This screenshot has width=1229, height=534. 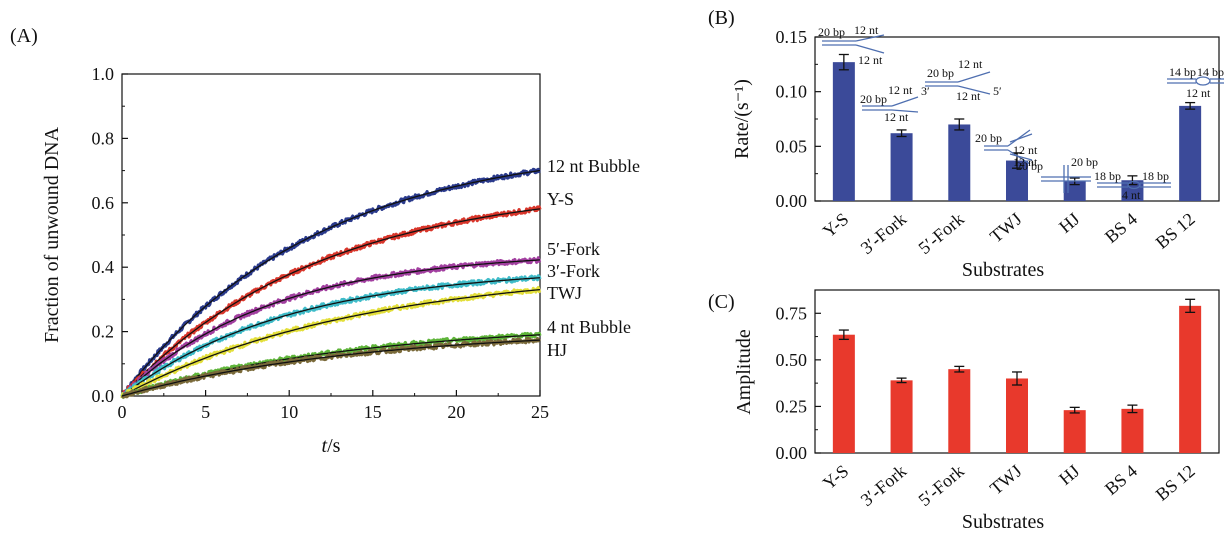 I want to click on panel-b-label: (B), so click(x=721, y=18).